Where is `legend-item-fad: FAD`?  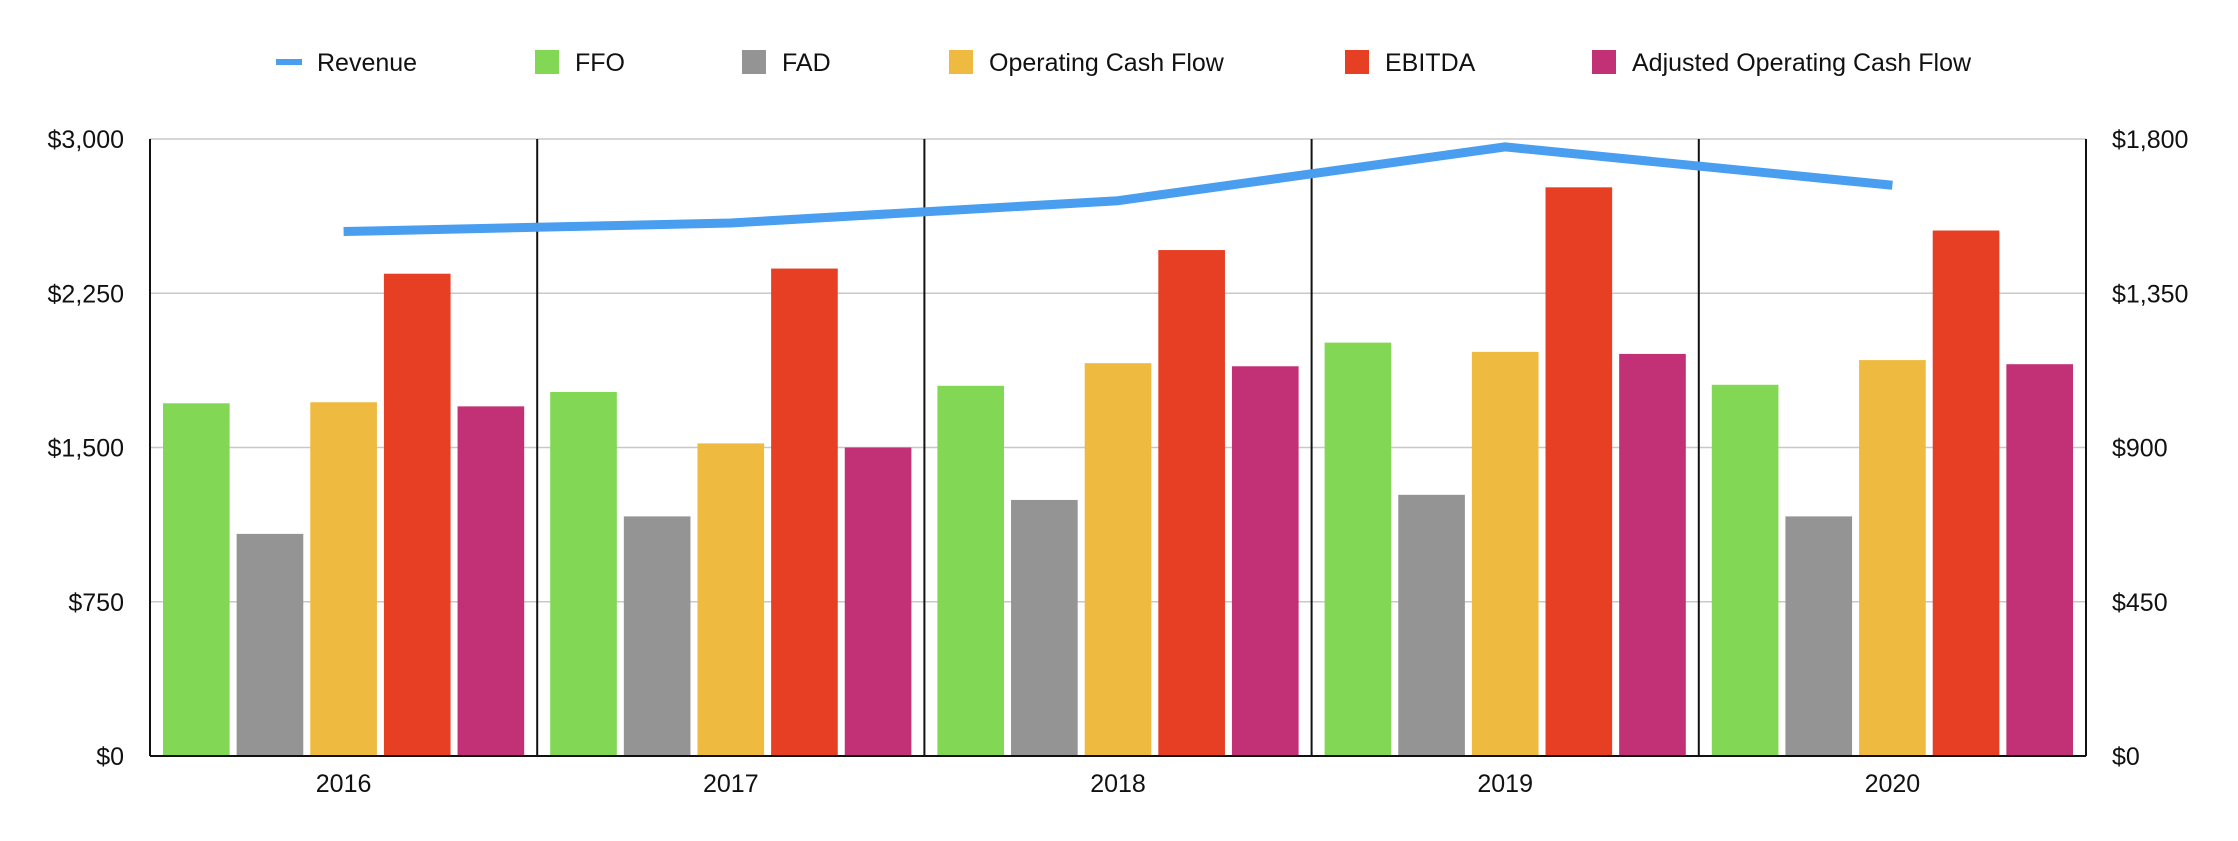
legend-item-fad: FAD is located at coordinates (786, 63).